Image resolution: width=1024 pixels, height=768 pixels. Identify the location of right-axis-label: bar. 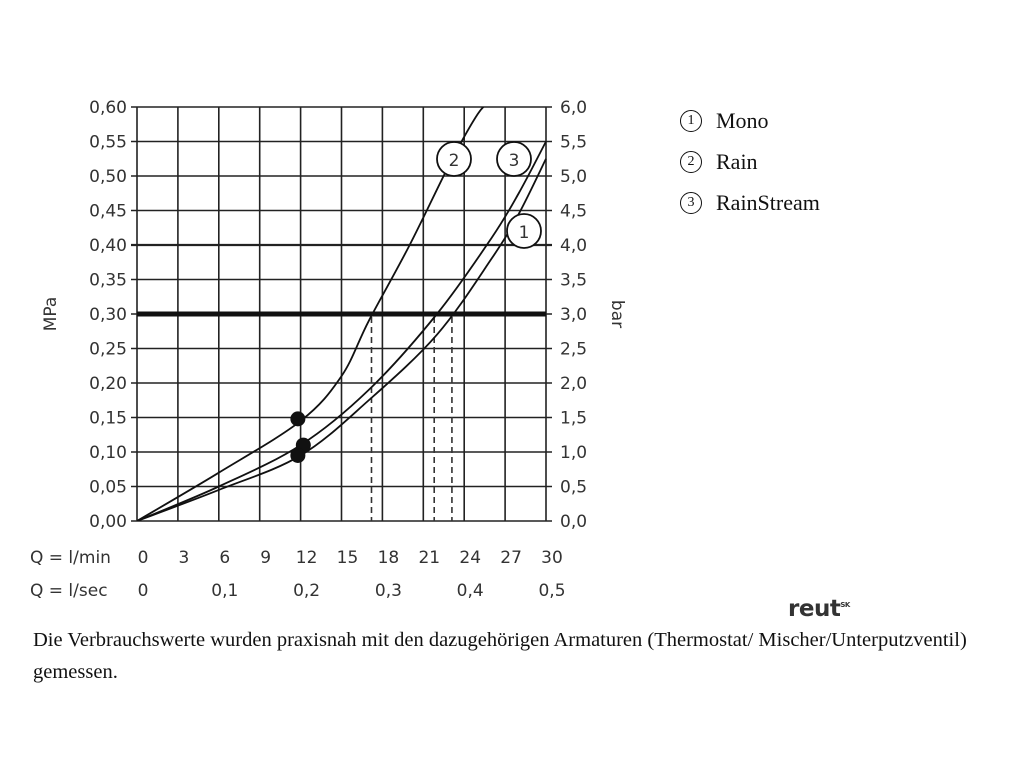
(617, 314).